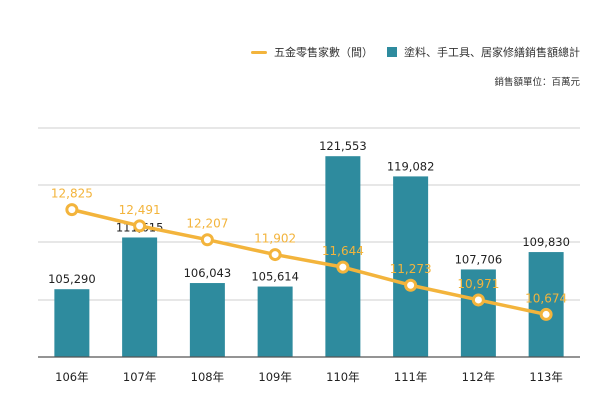  Describe the element at coordinates (410, 377) in the screenshot. I see `x-tick-label: 111年` at that location.